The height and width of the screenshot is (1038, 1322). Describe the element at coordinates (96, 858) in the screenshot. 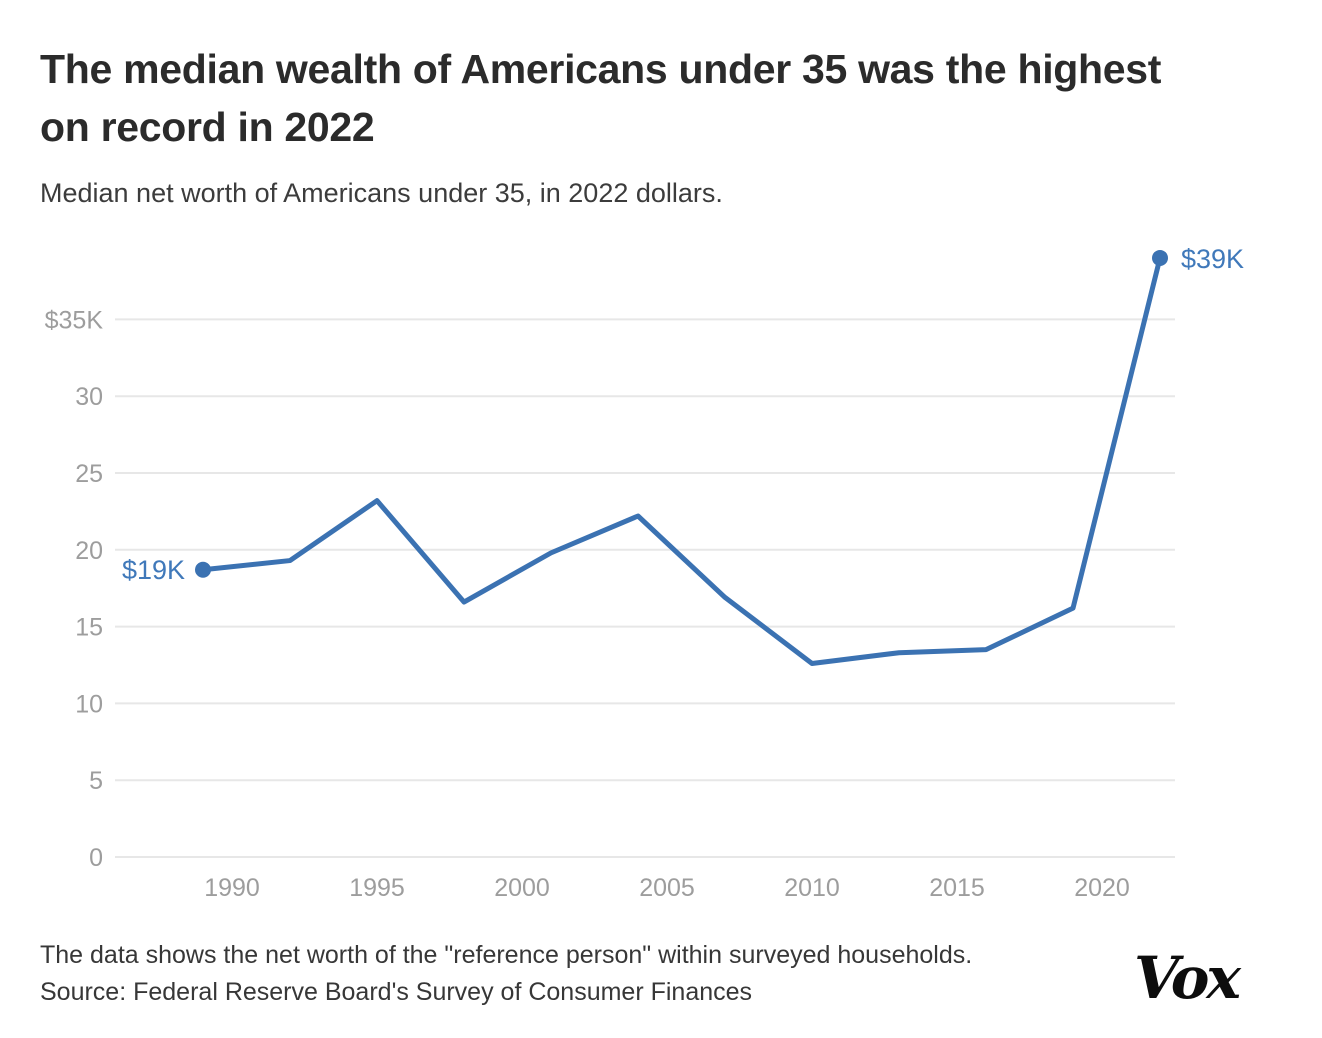

I see `y-tick-label: 0` at that location.